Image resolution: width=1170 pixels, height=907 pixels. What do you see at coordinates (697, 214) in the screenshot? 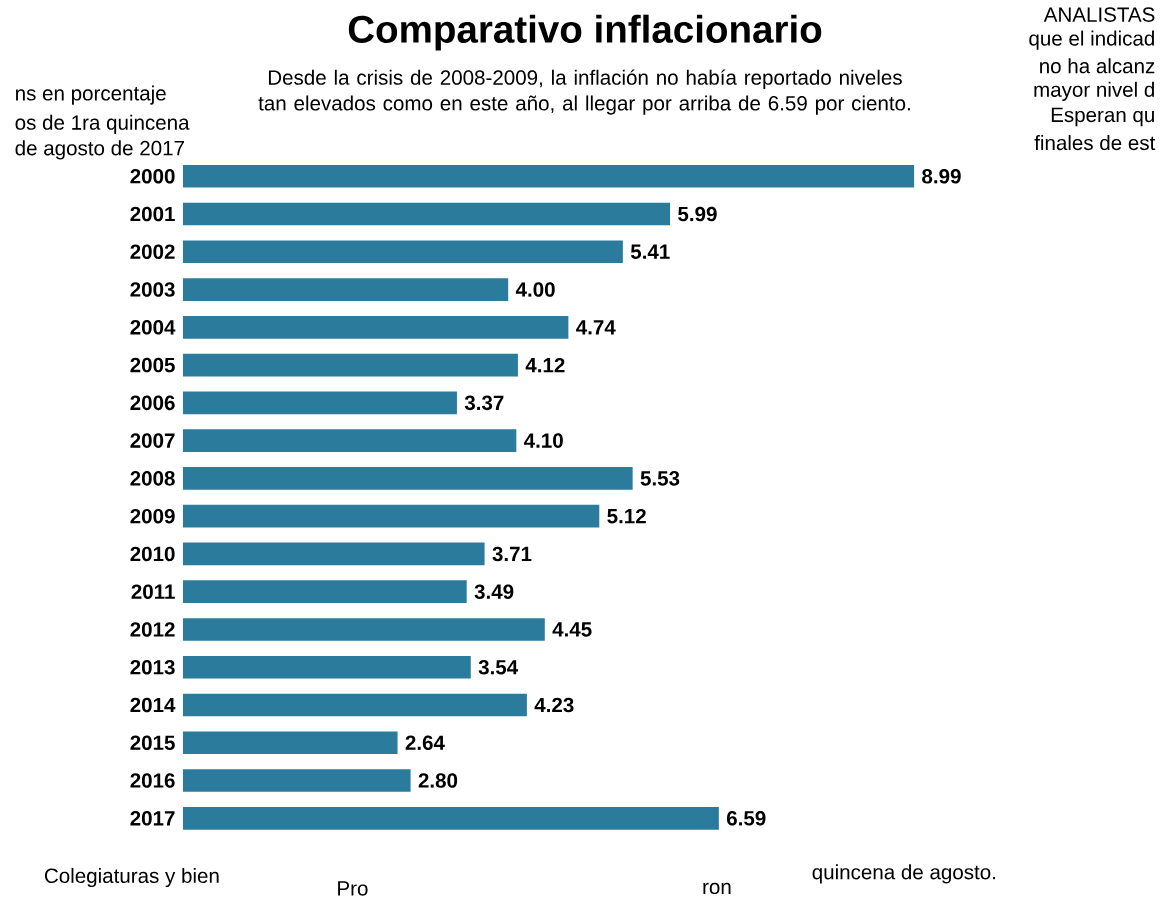
I see `data-label: 5.99` at bounding box center [697, 214].